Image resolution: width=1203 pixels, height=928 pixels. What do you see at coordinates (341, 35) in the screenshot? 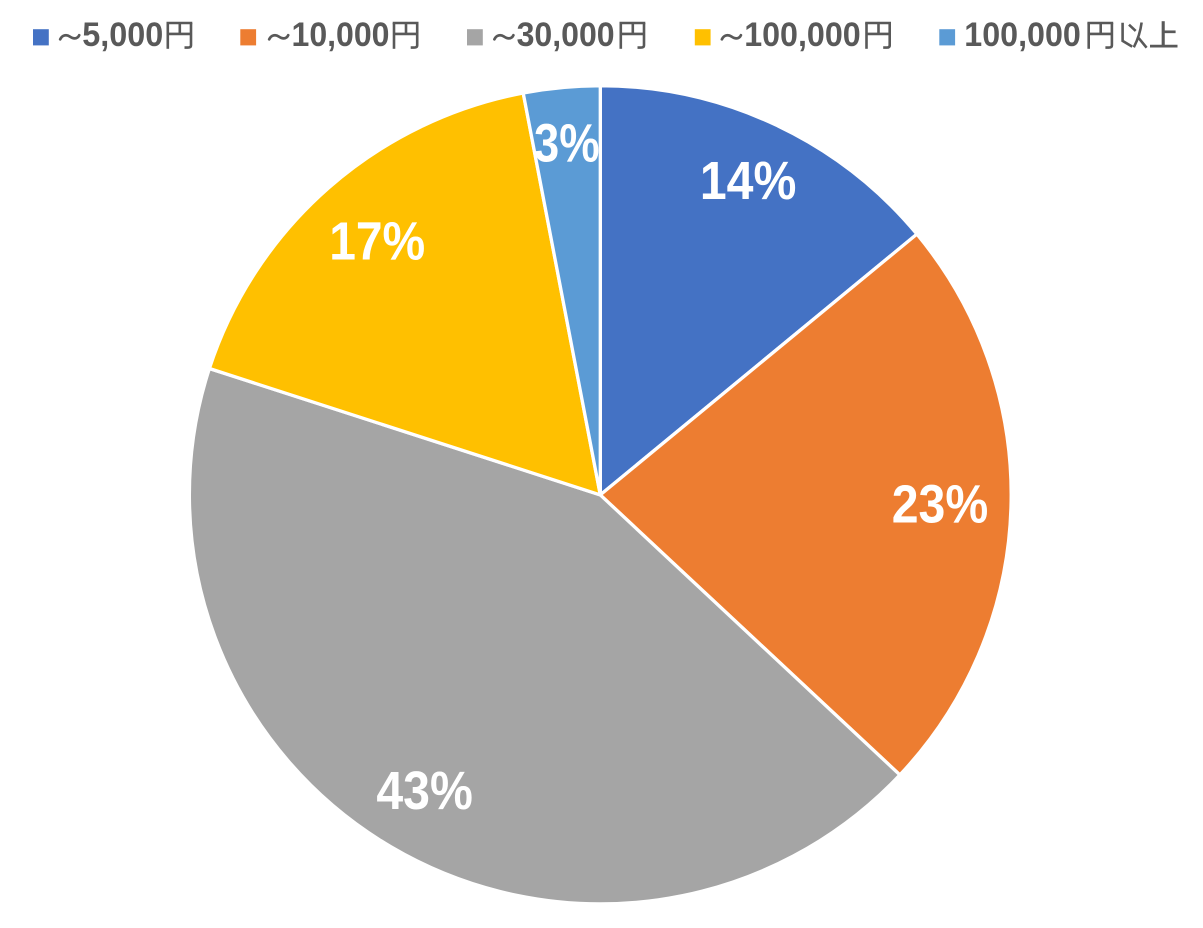
I see `svg-text: 10,000` at bounding box center [341, 35].